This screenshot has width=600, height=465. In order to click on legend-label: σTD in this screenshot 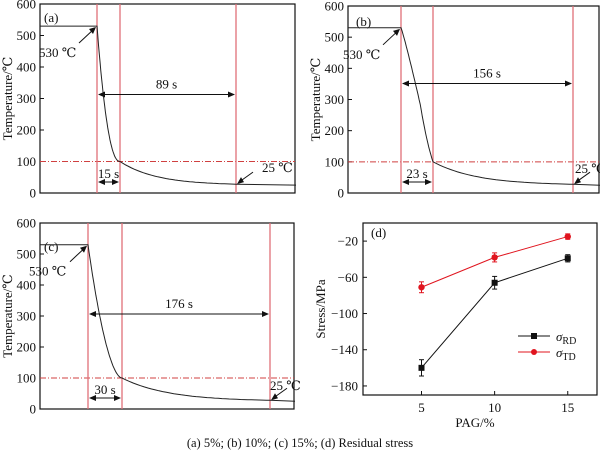, I will do `click(566, 354)`.